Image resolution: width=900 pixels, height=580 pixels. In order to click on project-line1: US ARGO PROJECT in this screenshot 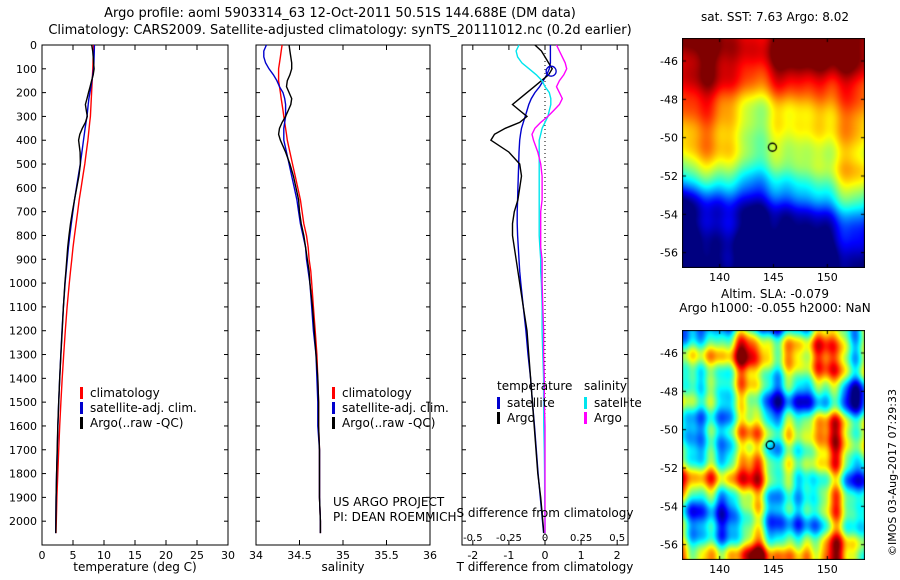, I will do `click(389, 502)`.